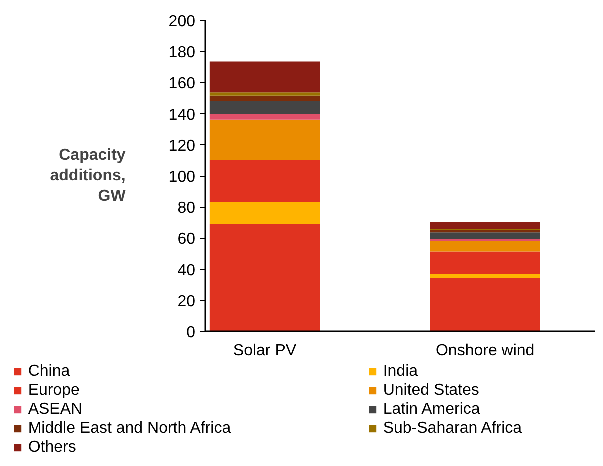  I want to click on legend-label: China, so click(50, 371).